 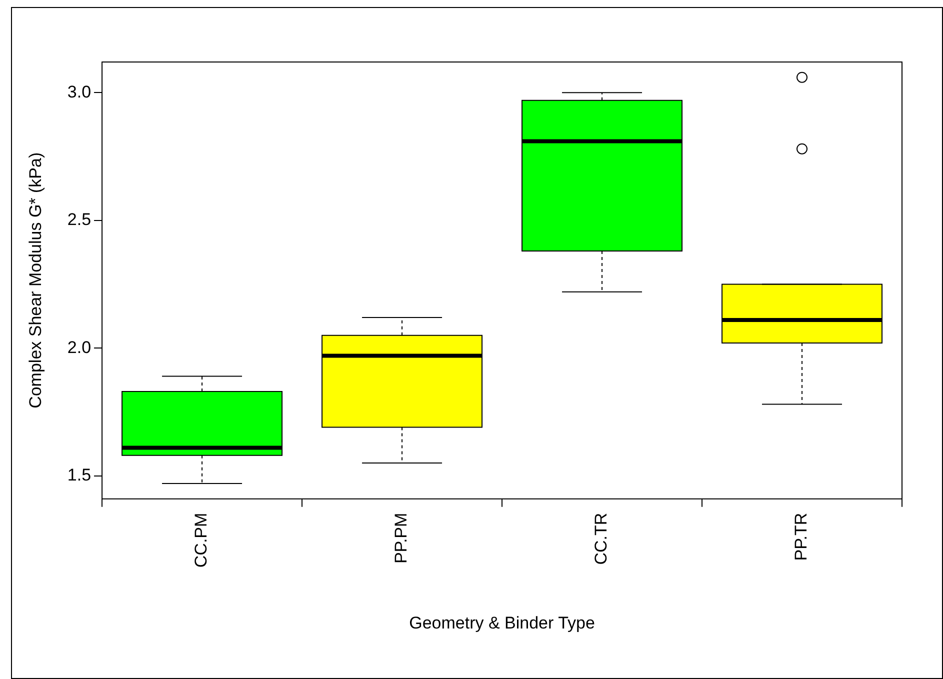 What do you see at coordinates (401, 538) in the screenshot?
I see `x-tick-label: PP.PM` at bounding box center [401, 538].